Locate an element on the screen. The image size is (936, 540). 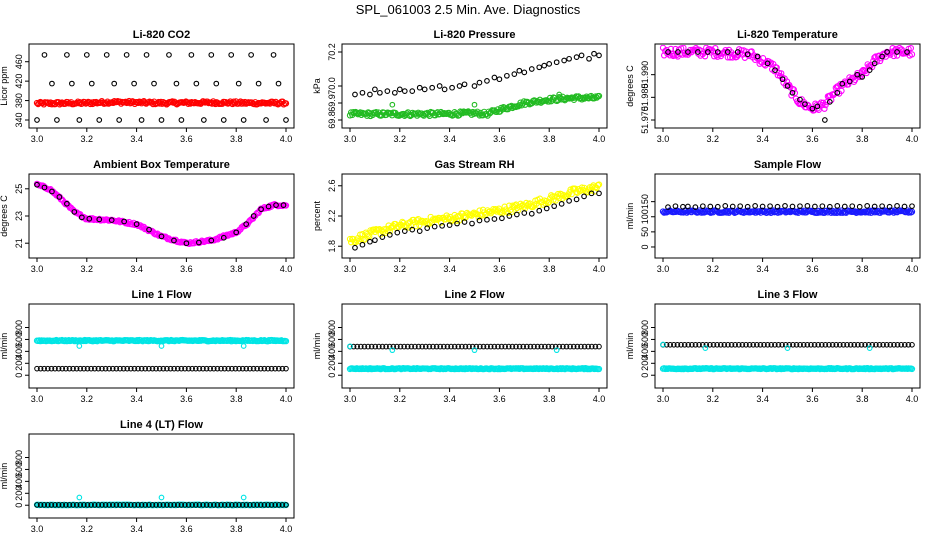
panel-title: Sample Flow is located at coordinates (788, 165).